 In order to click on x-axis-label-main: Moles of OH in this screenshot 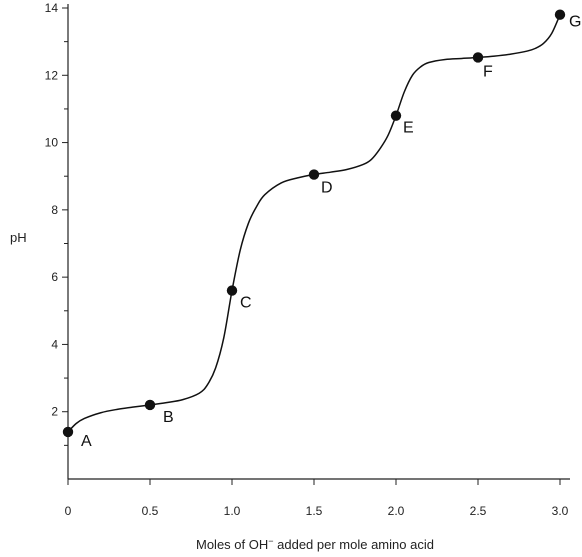, I will do `click(232, 544)`.